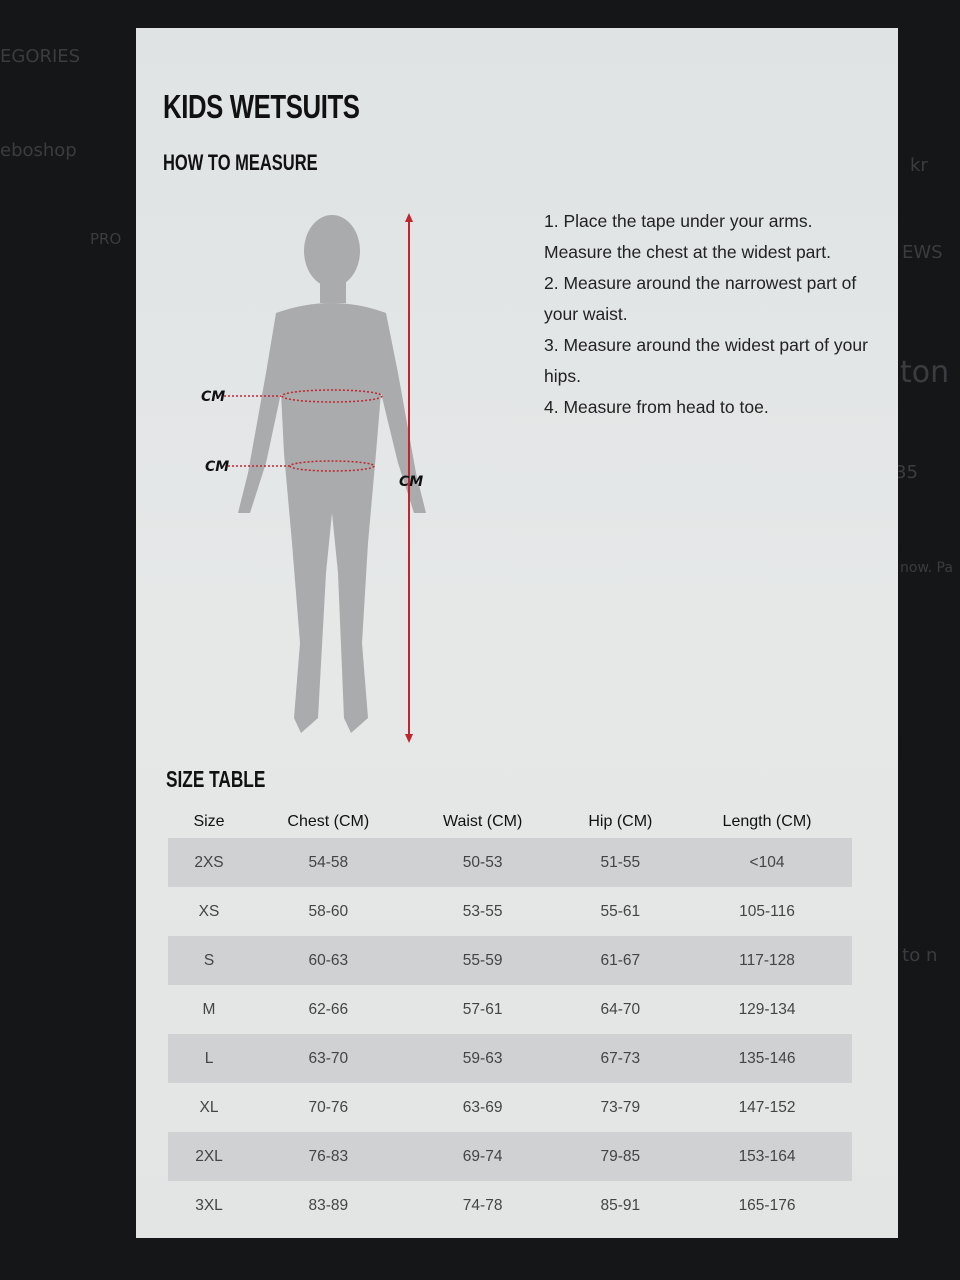  Describe the element at coordinates (216, 779) in the screenshot. I see `size-table-heading: SIZE TABLE` at that location.